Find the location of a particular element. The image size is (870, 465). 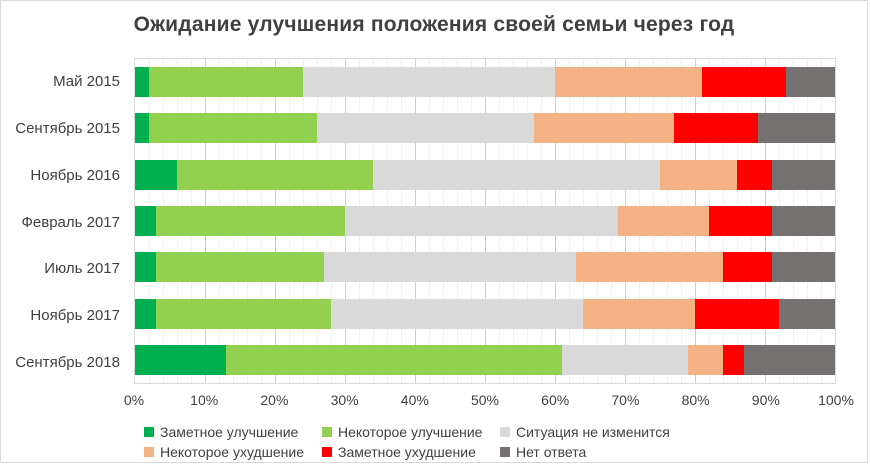

y-axis-label: Июль 2017 is located at coordinates (82, 269).